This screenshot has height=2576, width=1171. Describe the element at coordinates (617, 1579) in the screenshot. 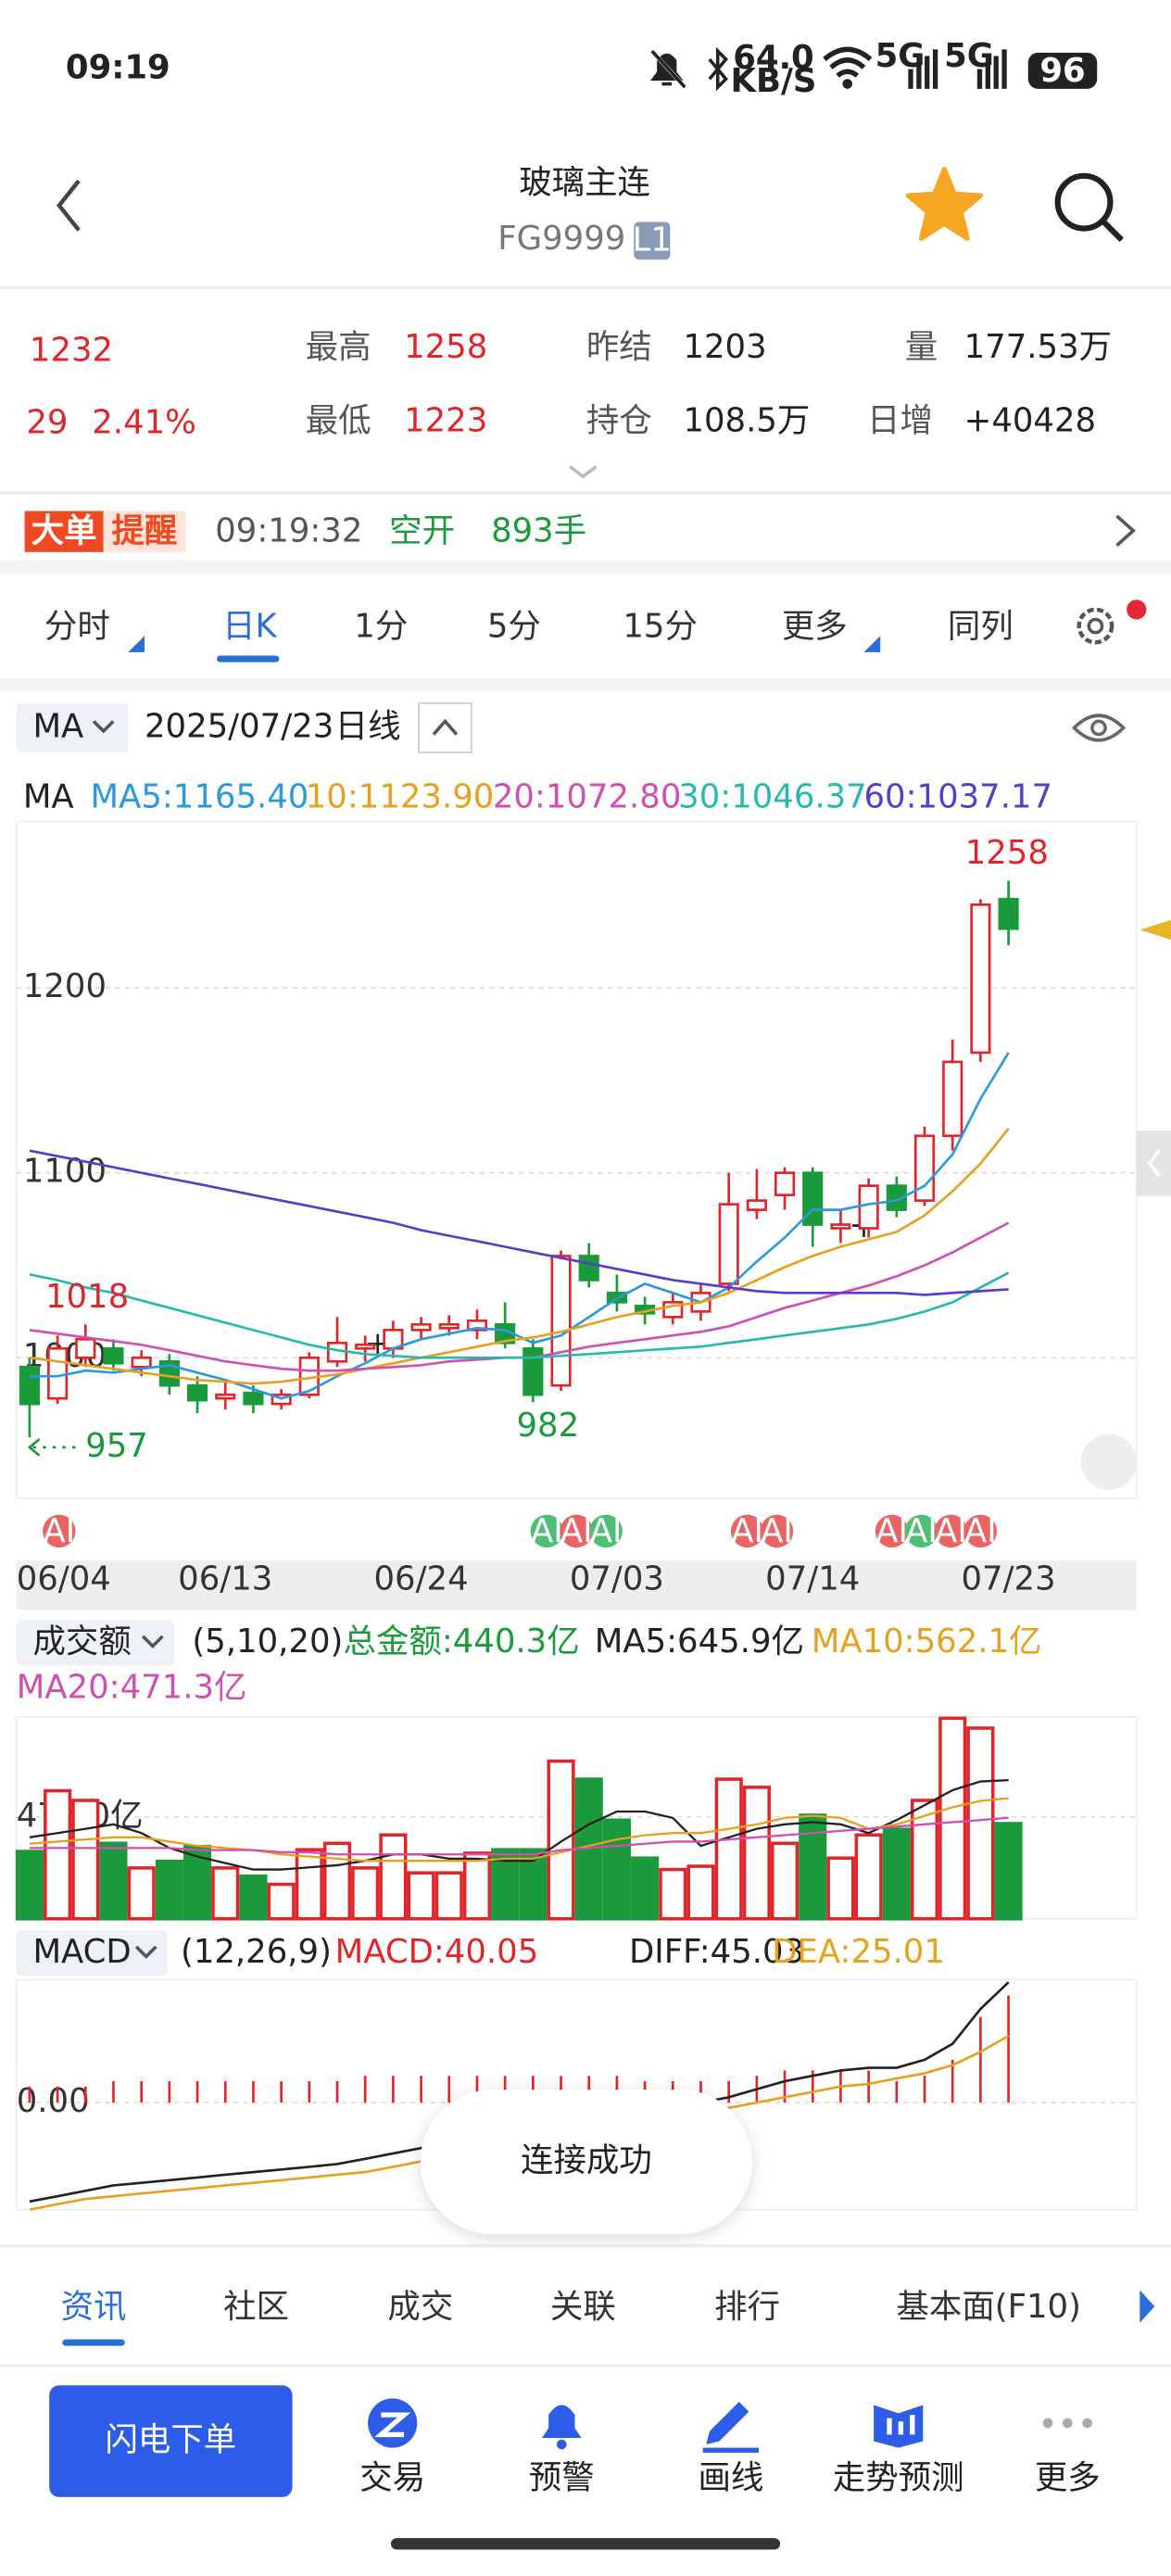

I see `x-tick-label: 07/03` at that location.